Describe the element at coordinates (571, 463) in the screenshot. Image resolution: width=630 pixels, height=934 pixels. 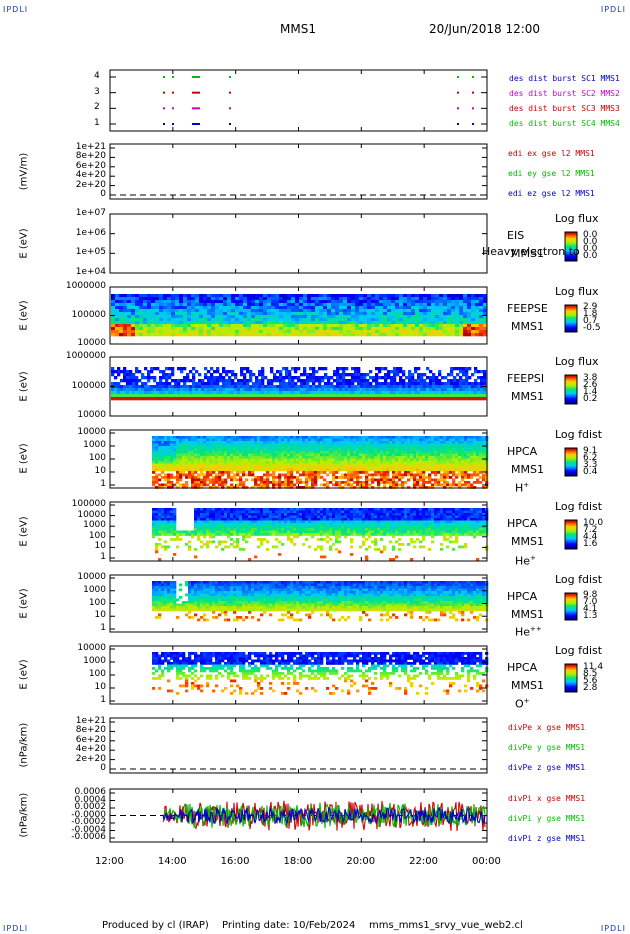
I see `hpca-h-cbar-cell` at that location.